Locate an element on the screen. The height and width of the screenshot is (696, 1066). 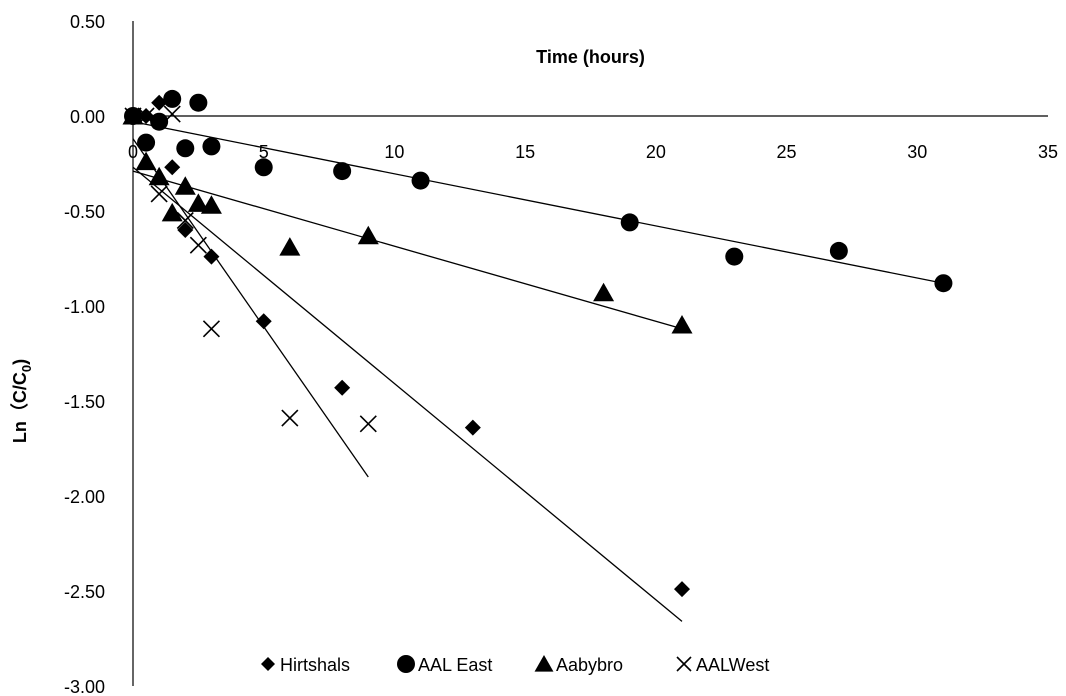
legend-label: AALWest is located at coordinates (732, 665).